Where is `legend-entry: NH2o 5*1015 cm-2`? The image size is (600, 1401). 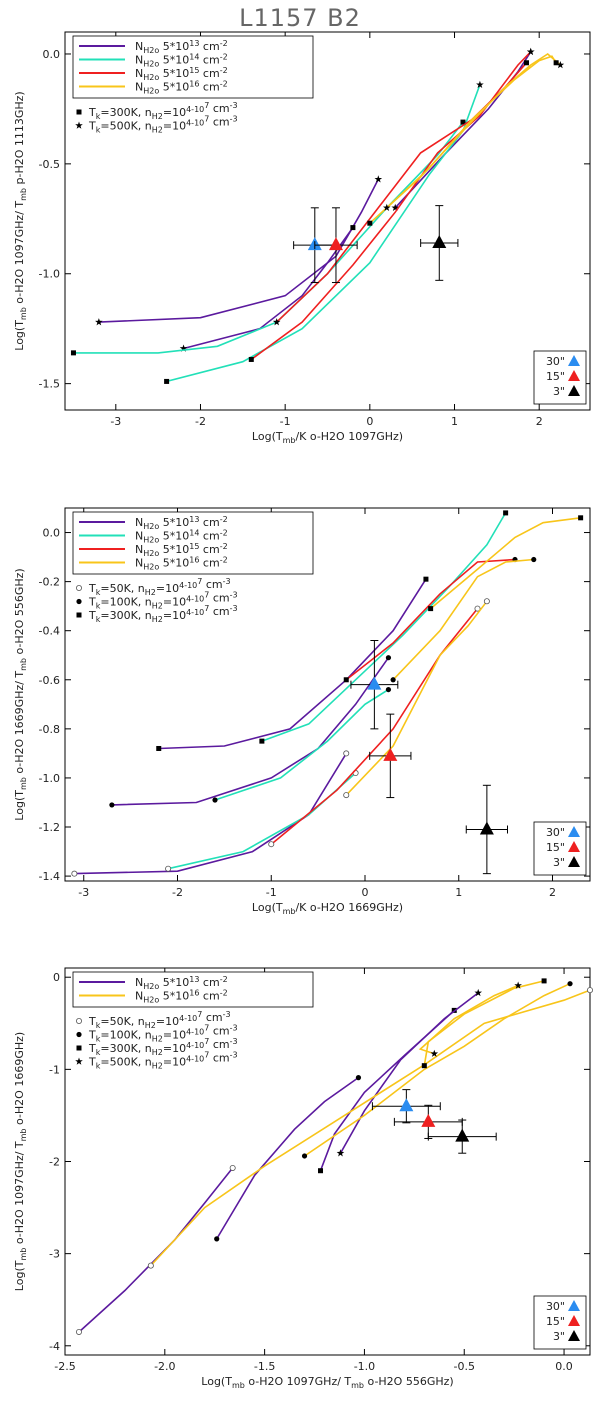 legend-entry: NH2o 5*1015 cm-2 is located at coordinates (181, 550).